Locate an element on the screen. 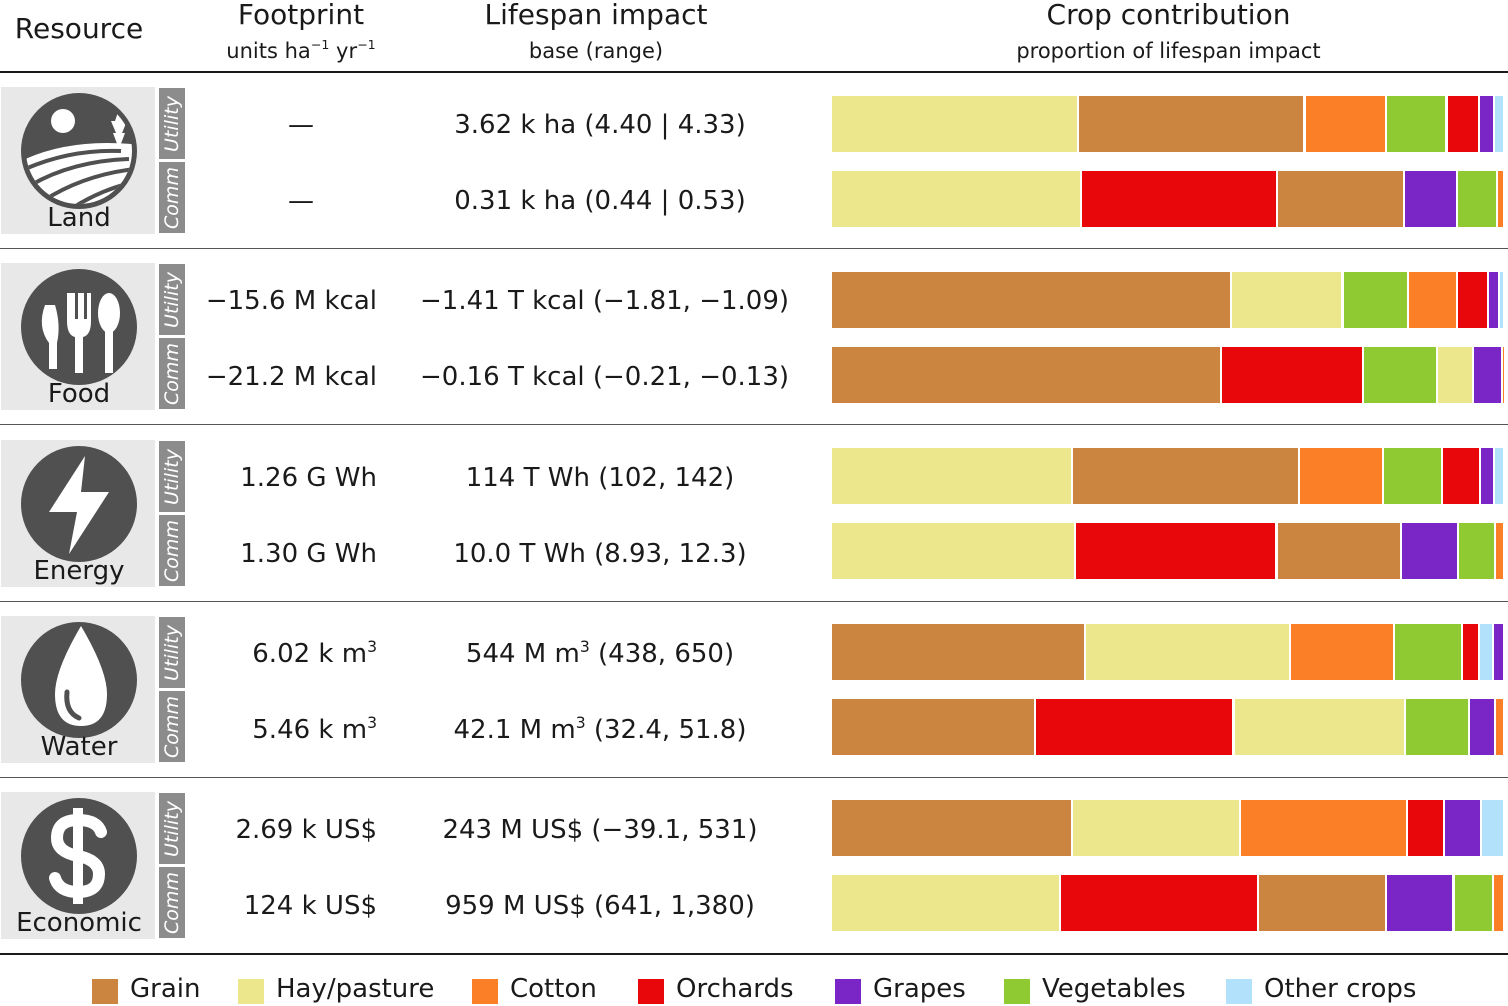 The width and height of the screenshot is (1508, 1006). resource-tile-water: Water is located at coordinates (78, 689).